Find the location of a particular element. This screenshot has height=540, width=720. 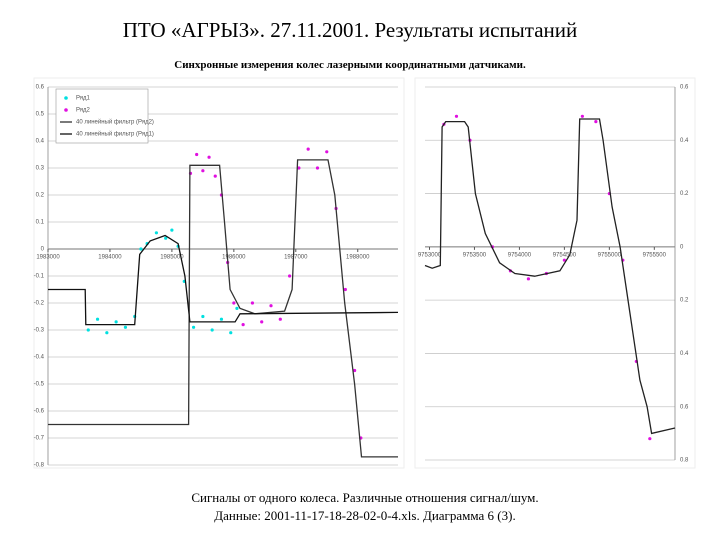

y-tick-label: 0.3 is located at coordinates (40, 169).